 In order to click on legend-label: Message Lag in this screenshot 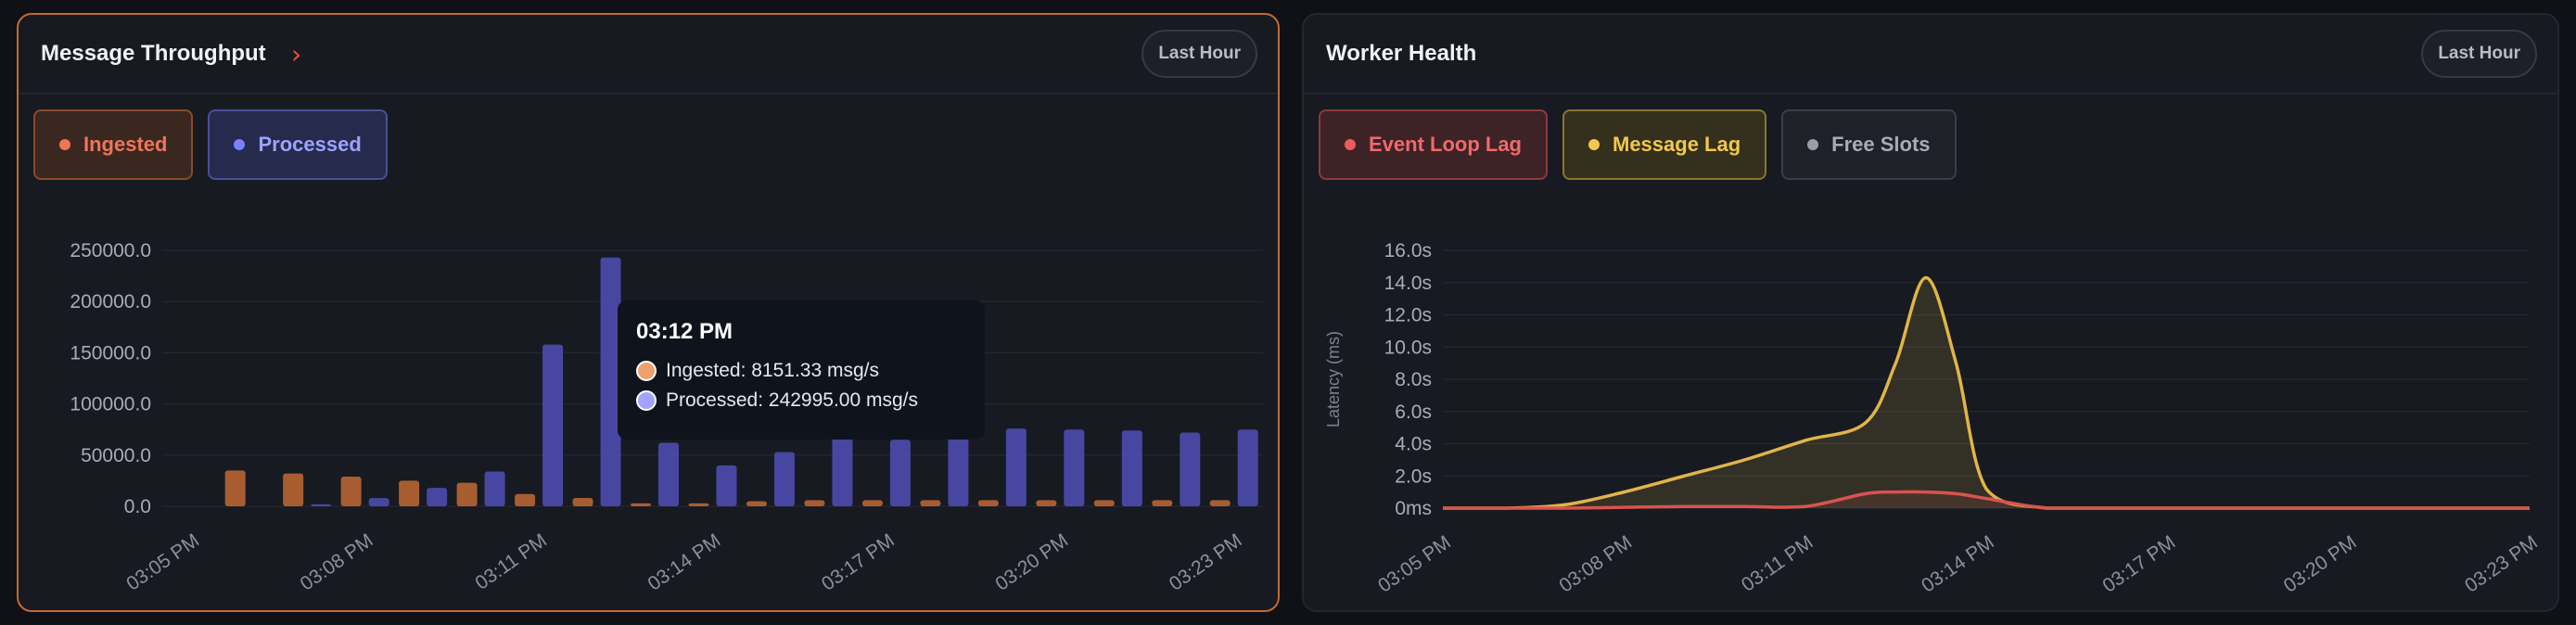, I will do `click(1677, 144)`.